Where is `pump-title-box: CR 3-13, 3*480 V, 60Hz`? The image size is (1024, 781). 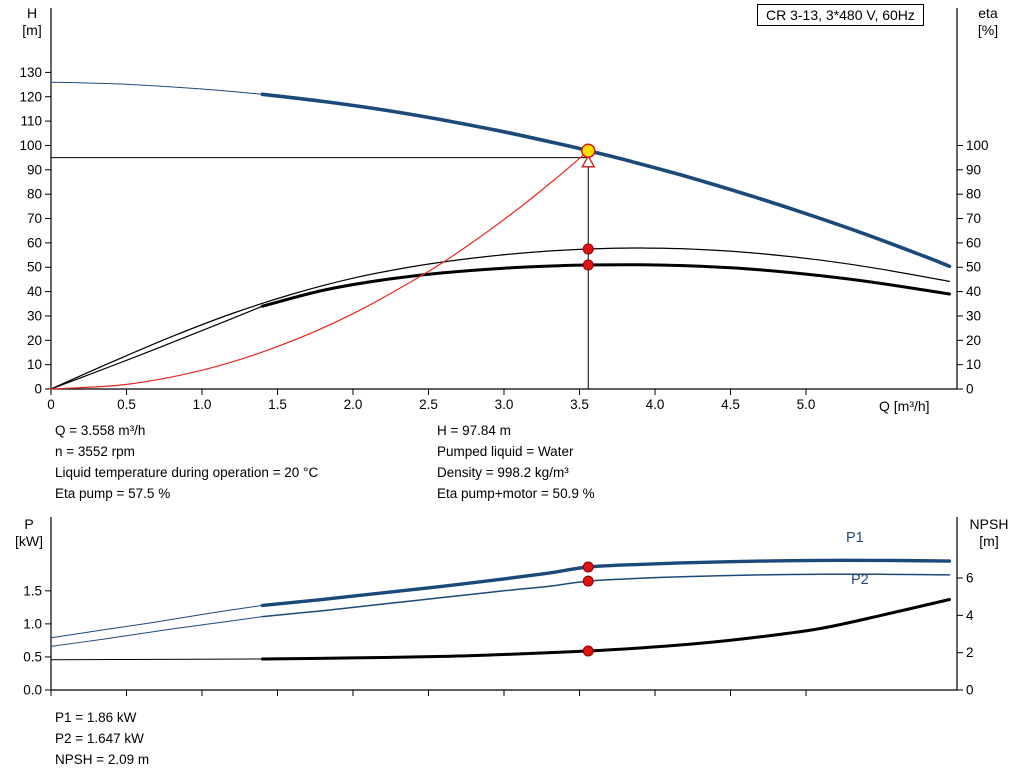 pump-title-box: CR 3-13, 3*480 V, 60Hz is located at coordinates (840, 15).